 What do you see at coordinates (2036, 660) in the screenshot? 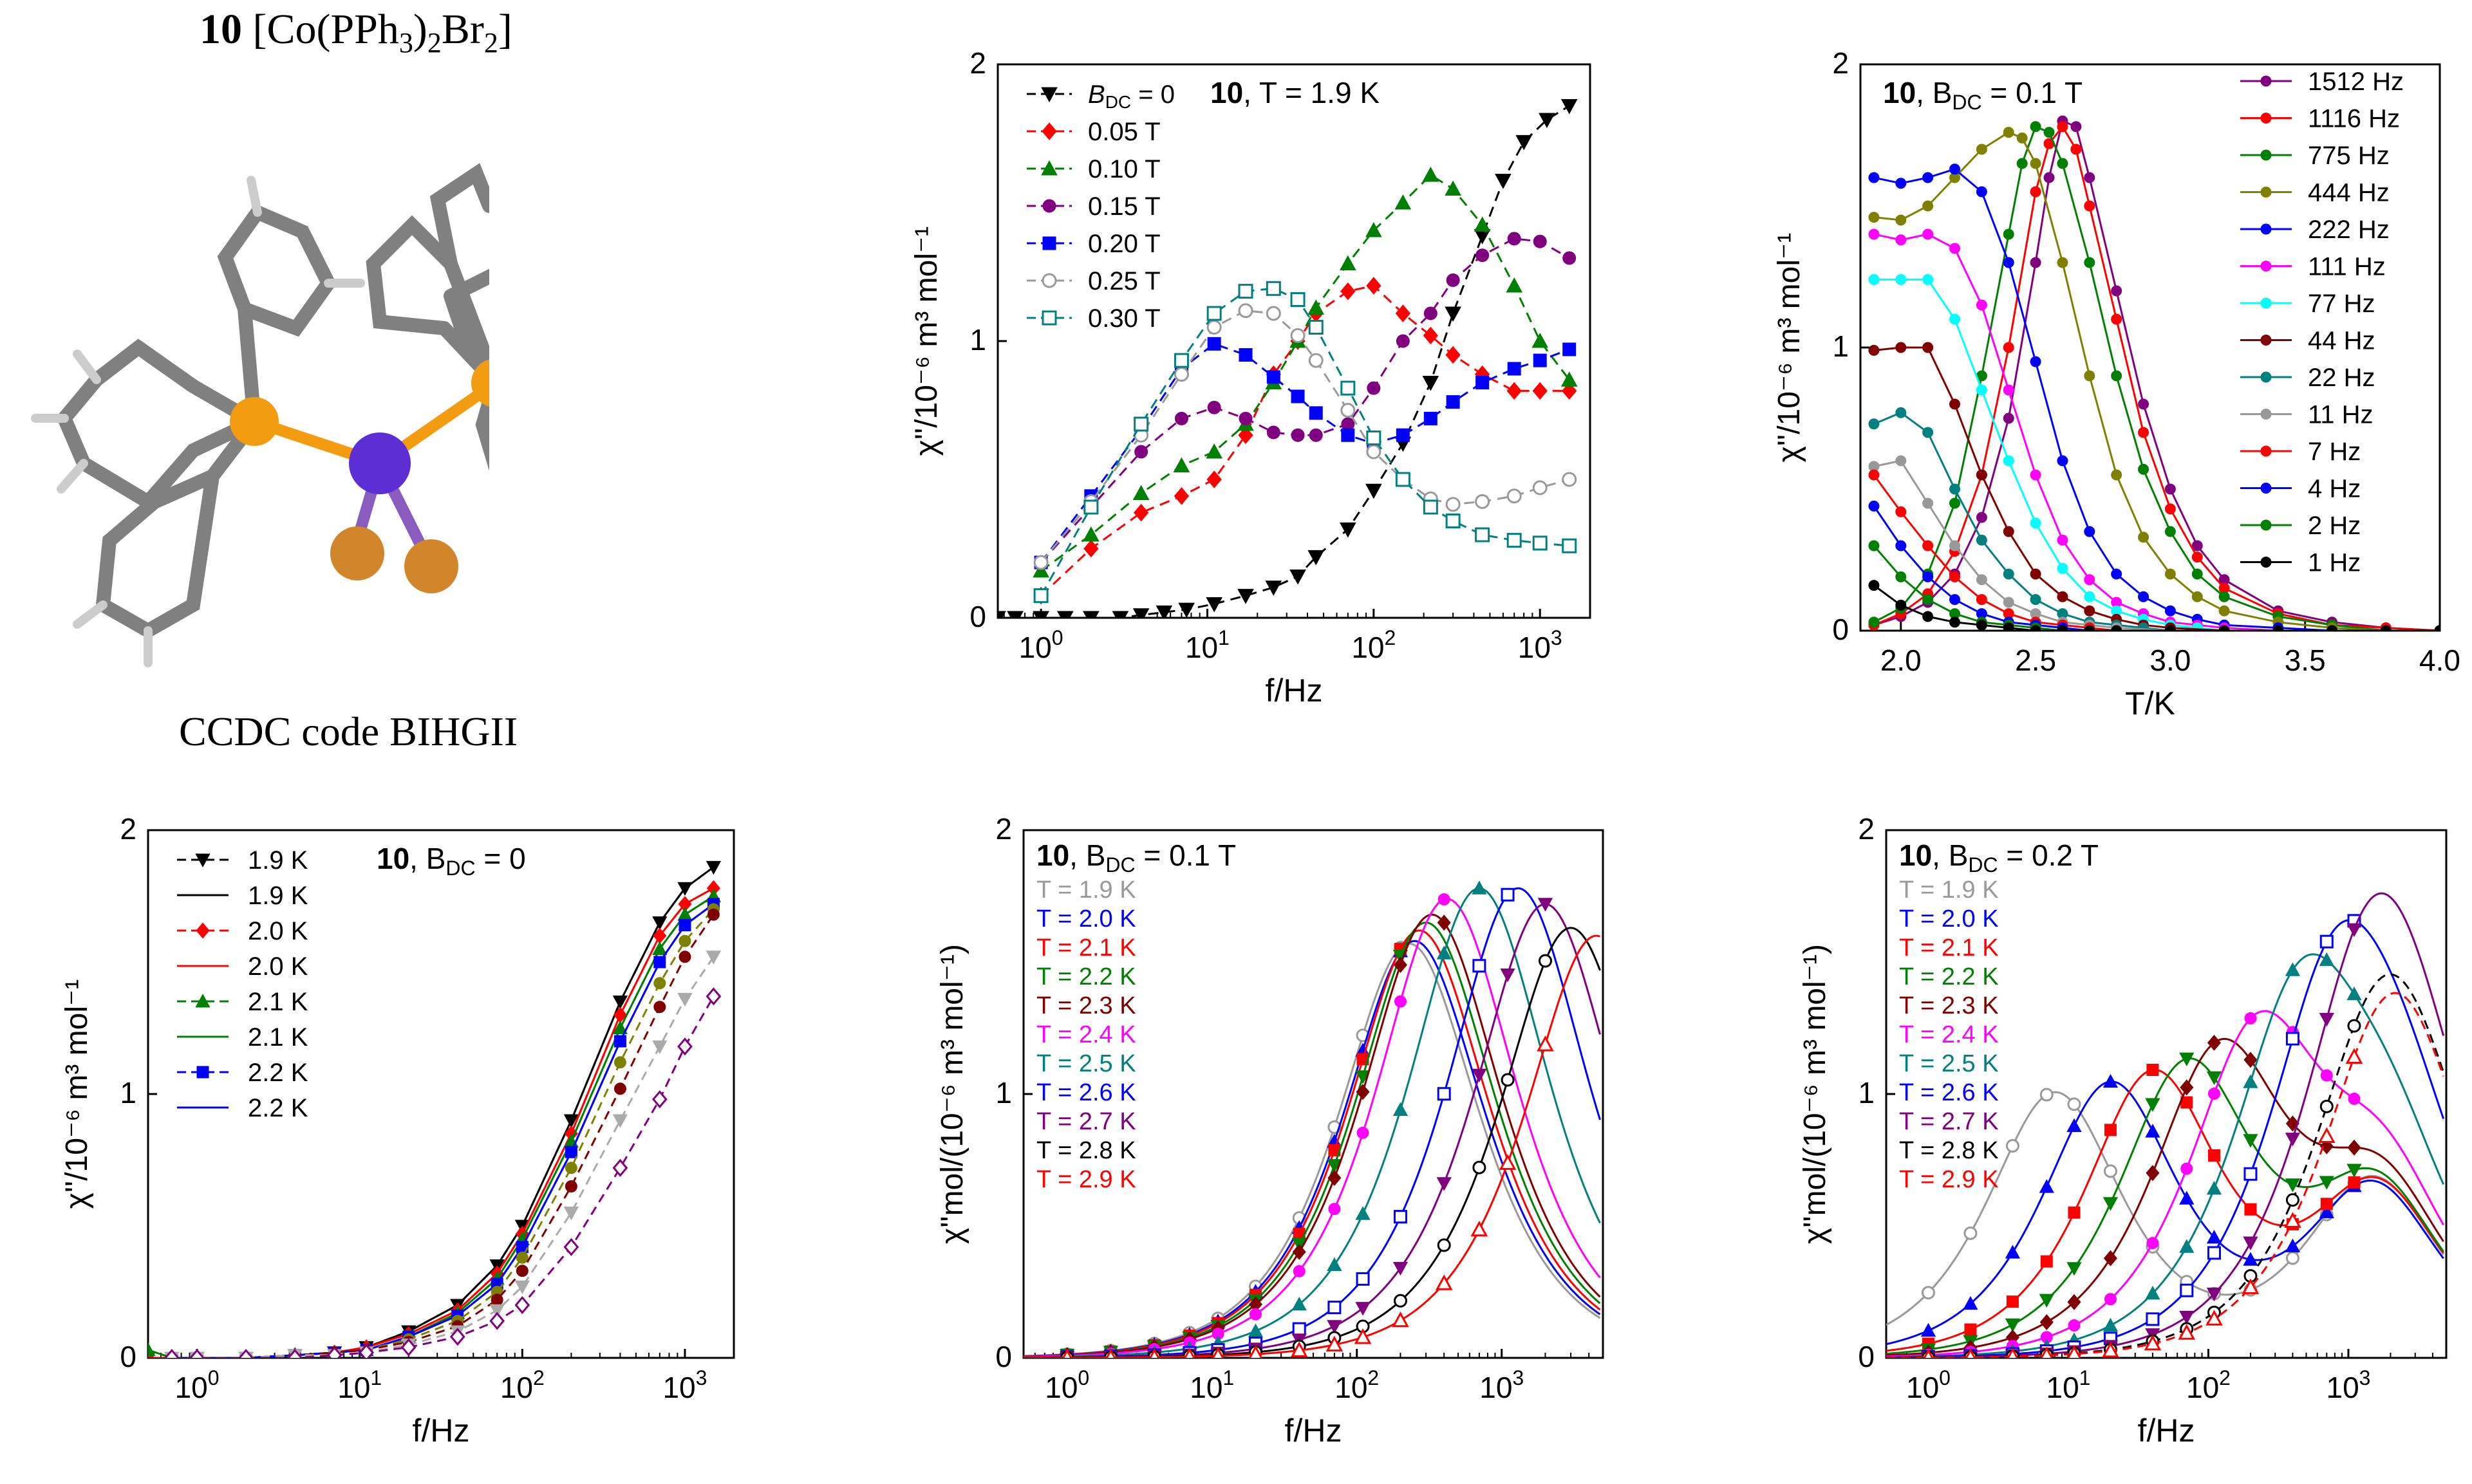
I see `x-tick-label: 2.5` at bounding box center [2036, 660].